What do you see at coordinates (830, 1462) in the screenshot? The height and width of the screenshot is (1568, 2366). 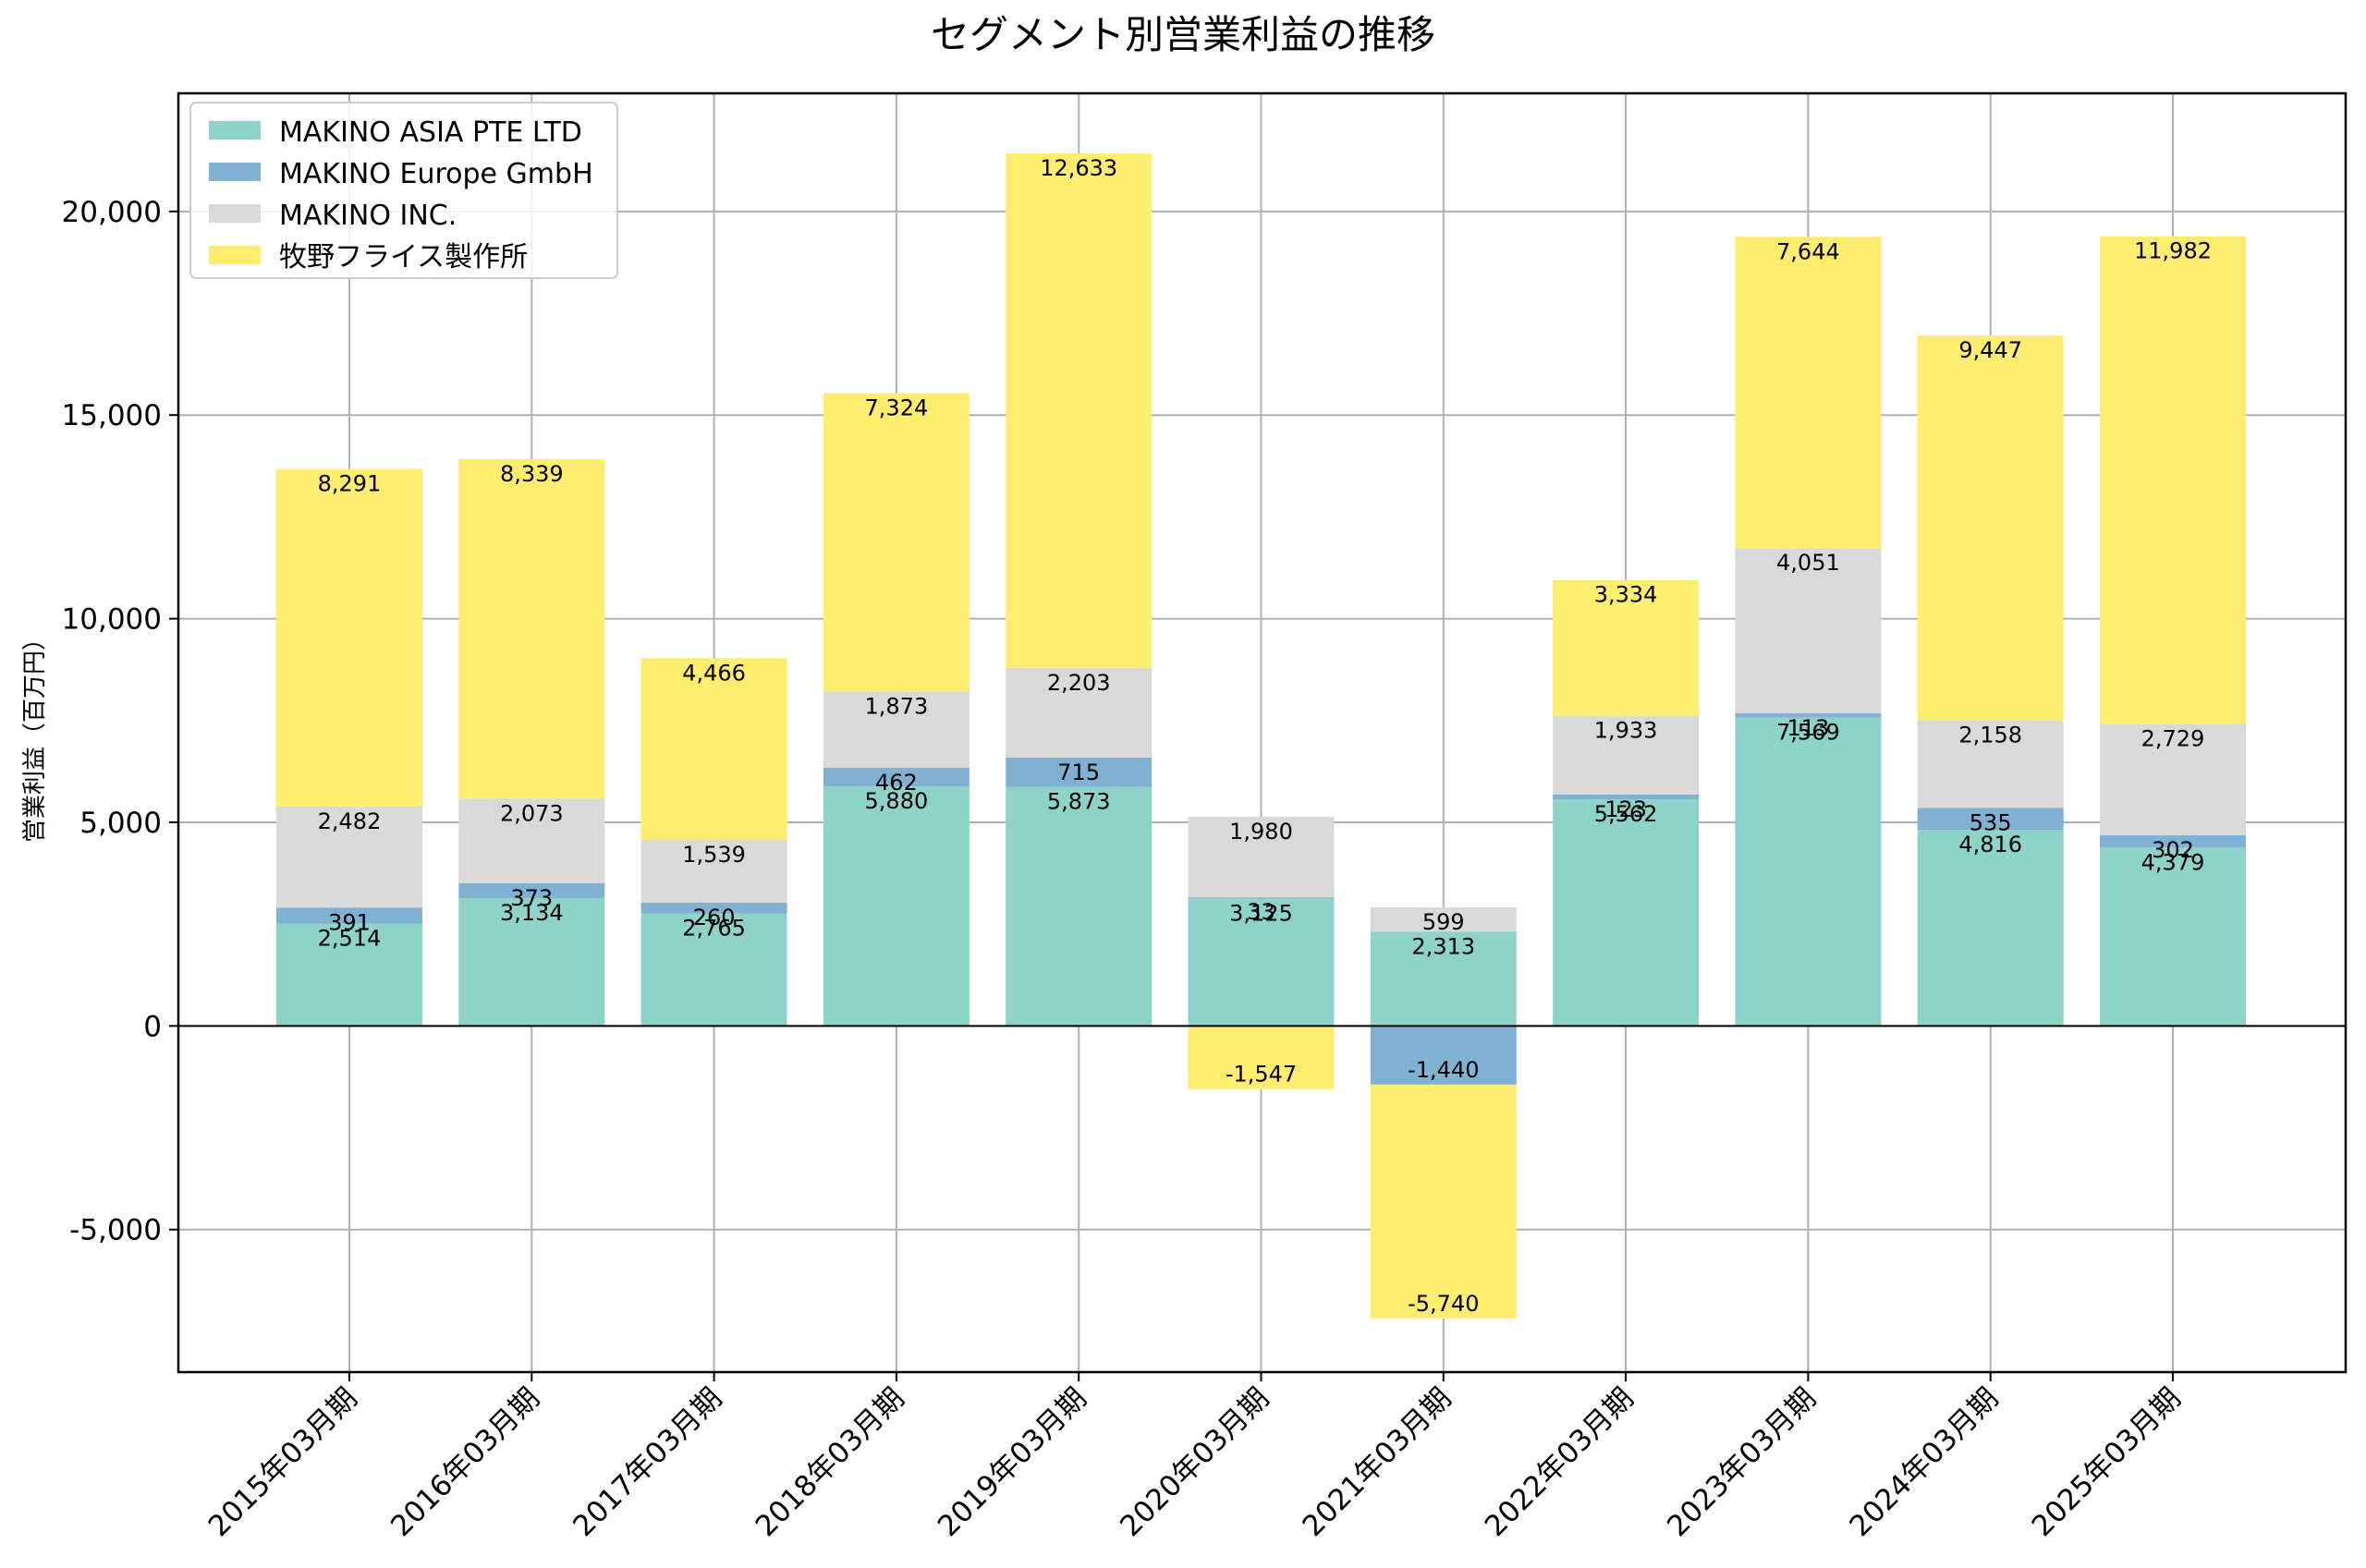 I see `x-tick-label: 2018年03月期` at bounding box center [830, 1462].